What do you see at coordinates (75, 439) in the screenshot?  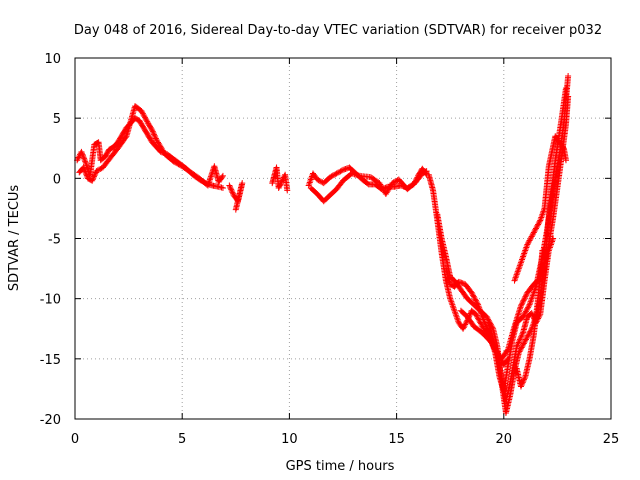 I see `x-tick-label: 0` at bounding box center [75, 439].